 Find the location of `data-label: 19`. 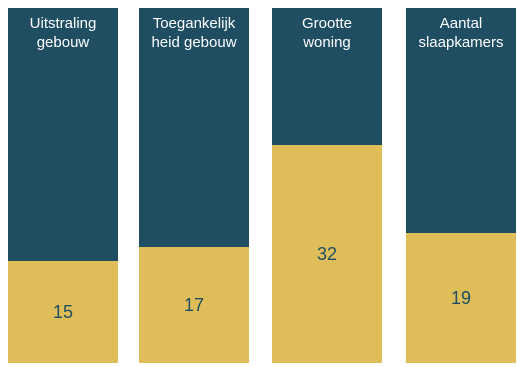

data-label: 19 is located at coordinates (461, 298).